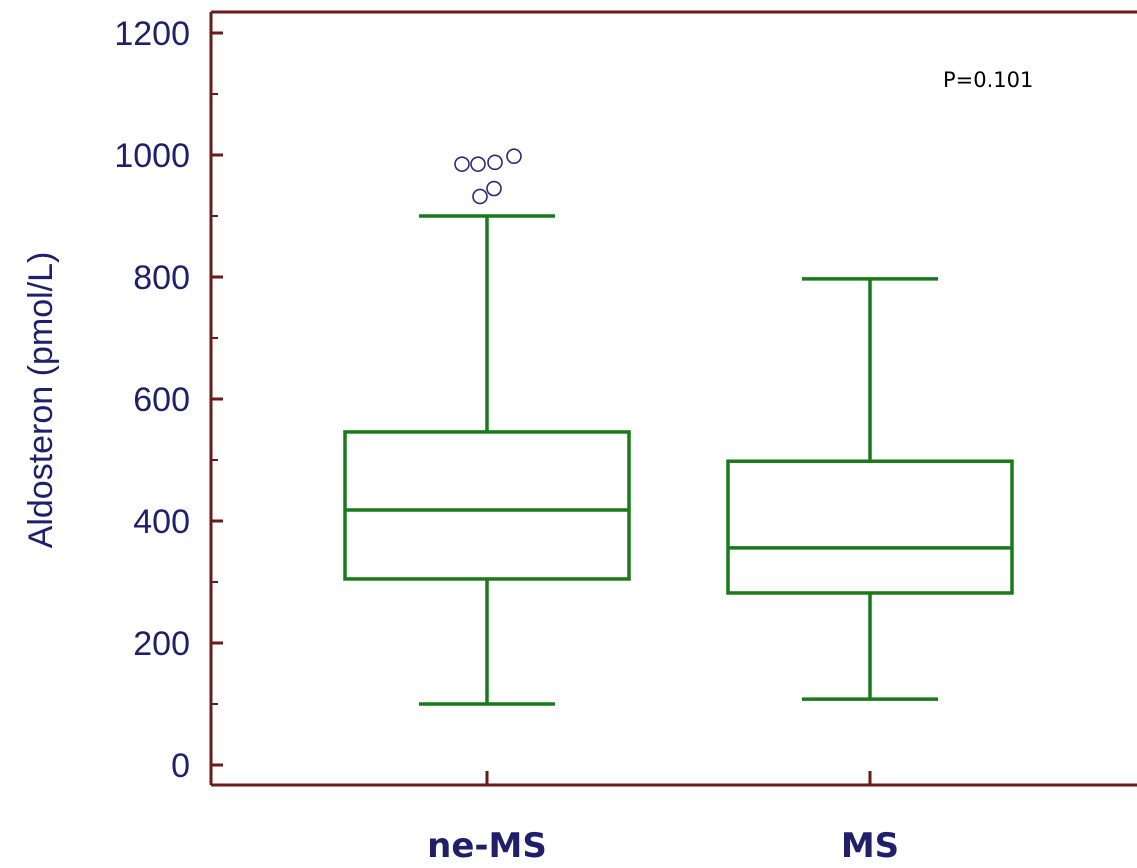 This screenshot has height=868, width=1137. I want to click on category-label: ne-MS, so click(487, 846).